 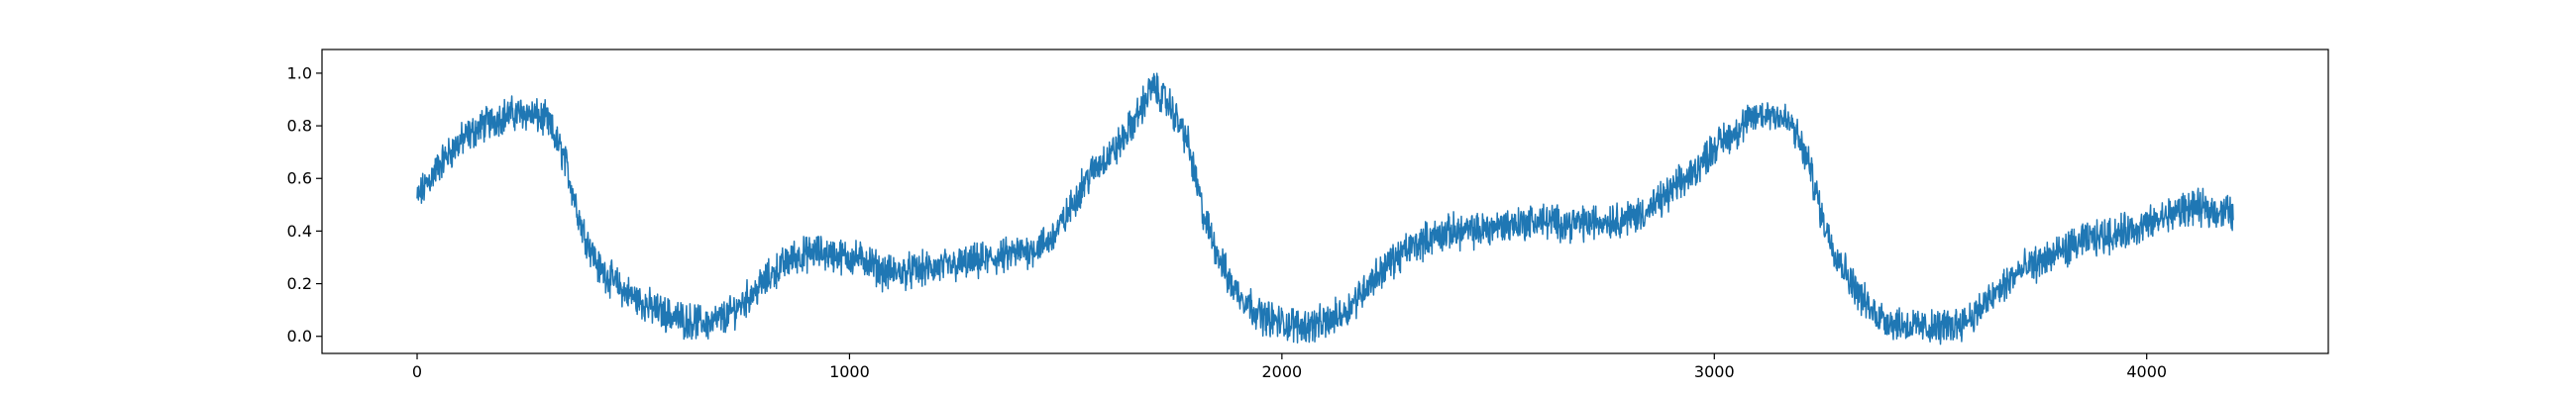 What do you see at coordinates (2146, 372) in the screenshot?
I see `x-tick-label: 4000` at bounding box center [2146, 372].